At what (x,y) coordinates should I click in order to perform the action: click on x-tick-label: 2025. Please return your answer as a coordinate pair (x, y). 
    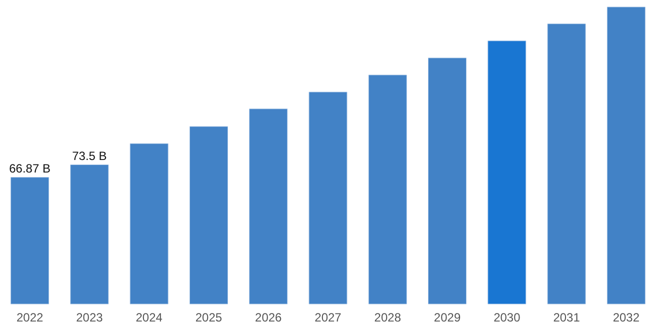
    Looking at the image, I should click on (208, 317).